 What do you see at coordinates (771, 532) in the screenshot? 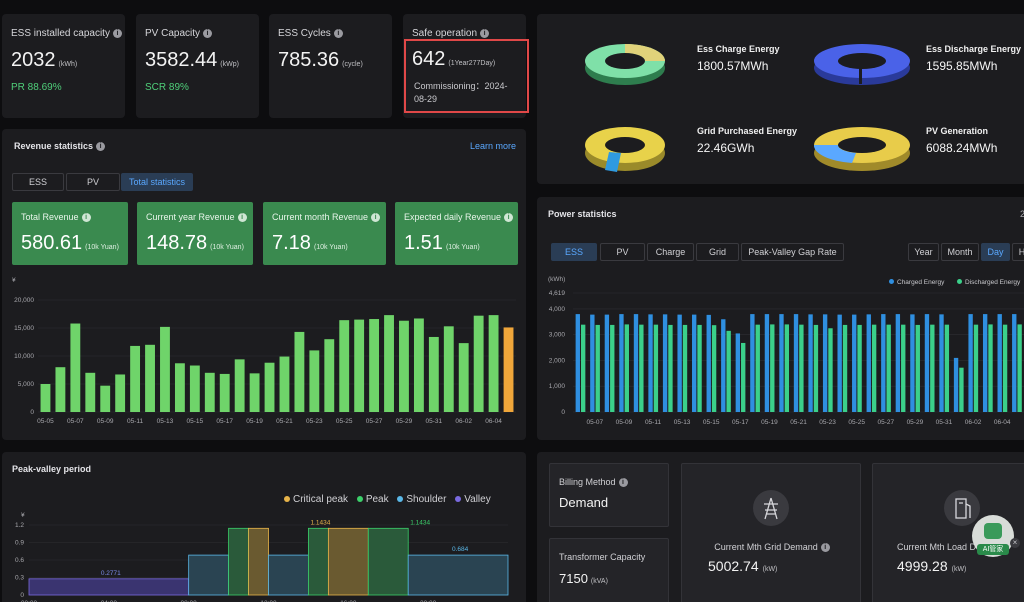
I see `grid-demand-box: Current Mth Grid Demand i 5002.74 (kW)` at bounding box center [771, 532].